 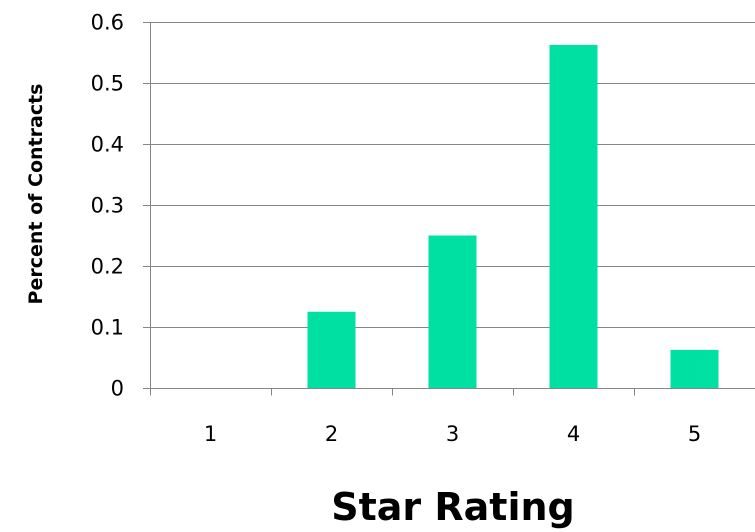 I want to click on y-tick-label: 0, so click(x=117, y=389).